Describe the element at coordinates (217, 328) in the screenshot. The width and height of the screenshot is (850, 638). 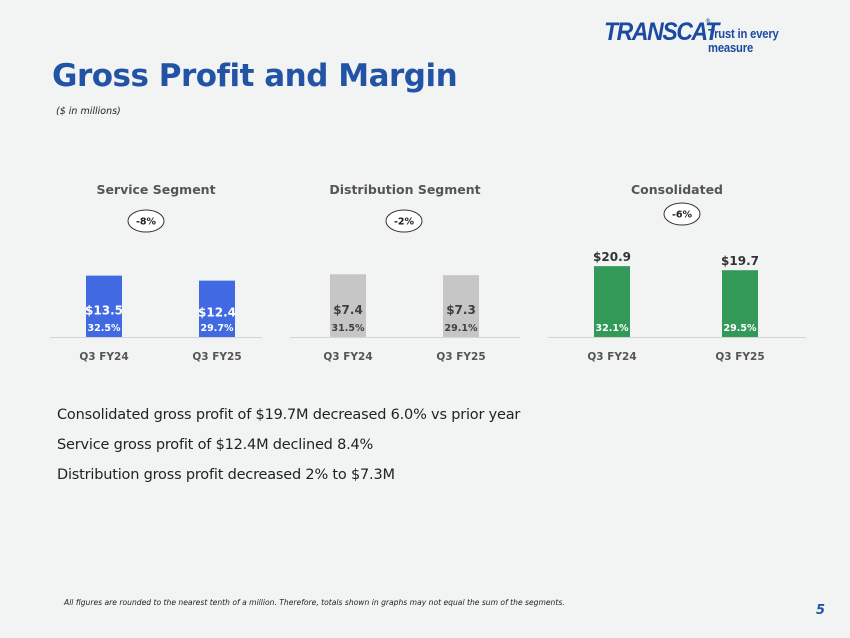
I see `bar-margin-label: 29.7%` at that location.